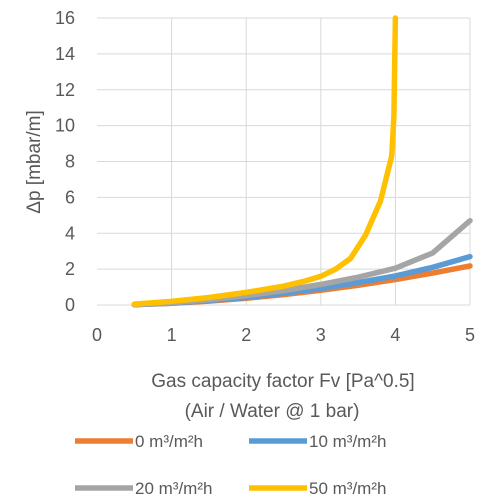 The width and height of the screenshot is (492, 504). What do you see at coordinates (70, 162) in the screenshot?
I see `y-tick-label: 8` at bounding box center [70, 162].